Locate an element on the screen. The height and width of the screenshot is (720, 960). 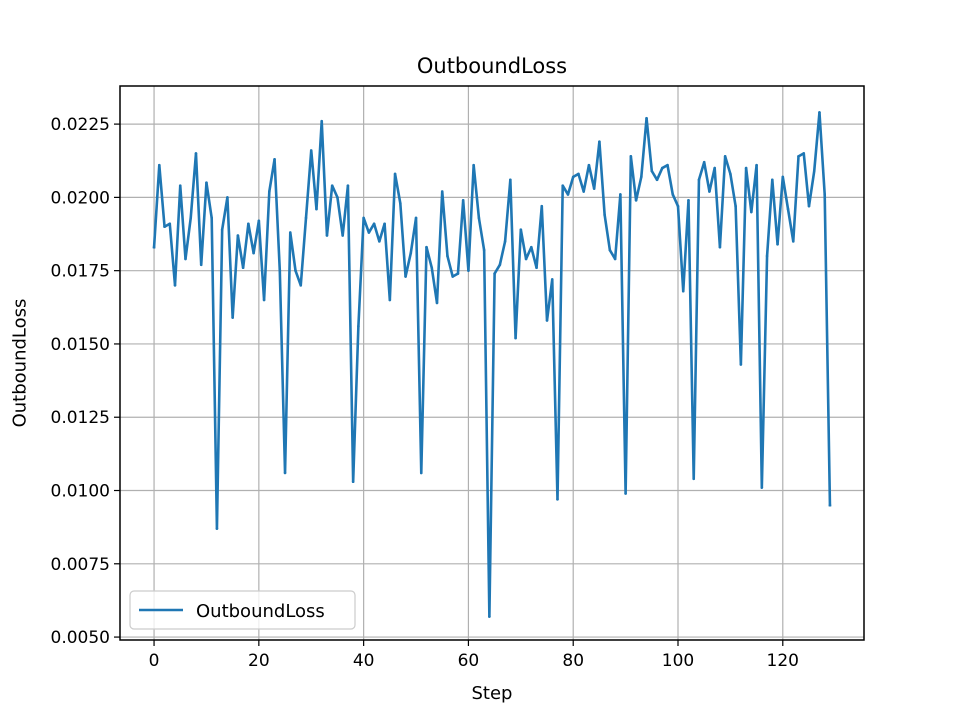
legend-box is located at coordinates (242, 610).